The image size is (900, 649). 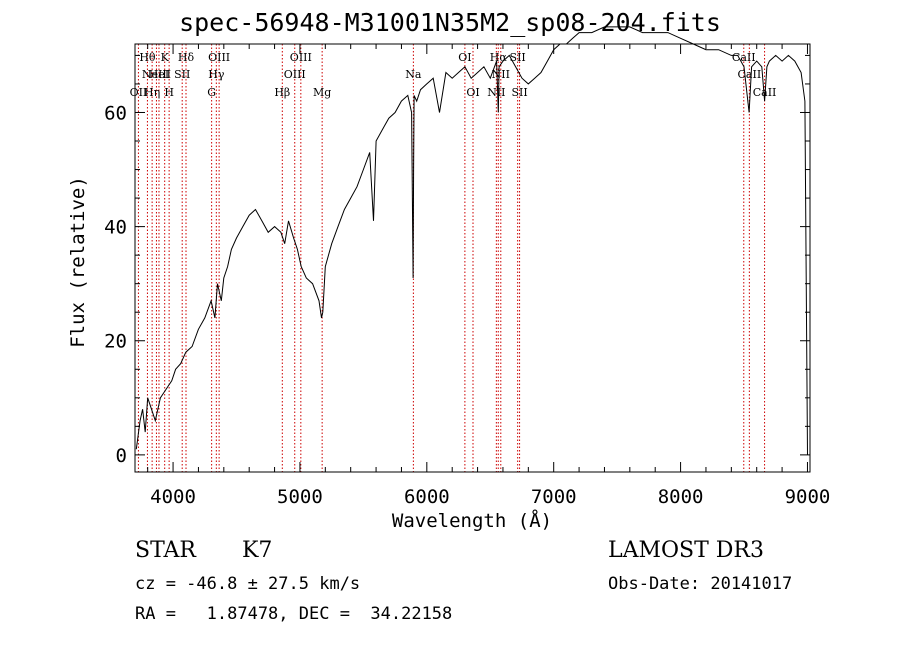 I want to click on line-marker-label: Hδ, so click(x=186, y=57).